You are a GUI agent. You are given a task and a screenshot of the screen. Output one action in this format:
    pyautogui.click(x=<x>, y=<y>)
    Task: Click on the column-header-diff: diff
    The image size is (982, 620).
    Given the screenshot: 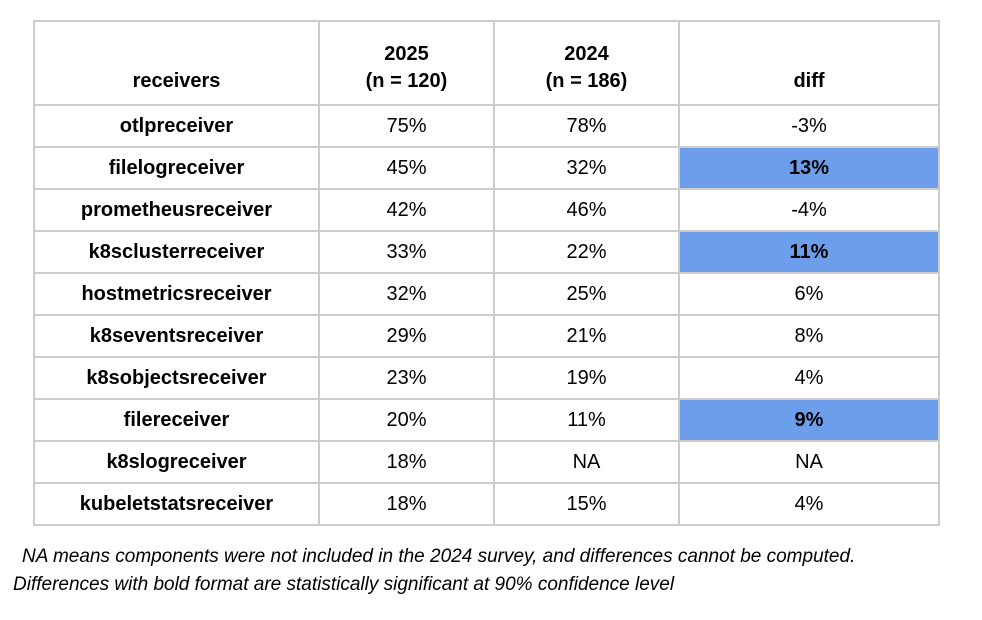 What is the action you would take?
    pyautogui.click(x=809, y=63)
    